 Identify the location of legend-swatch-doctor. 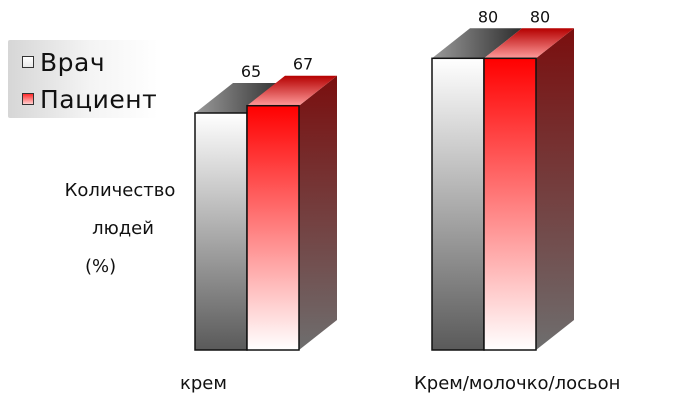
(28, 62).